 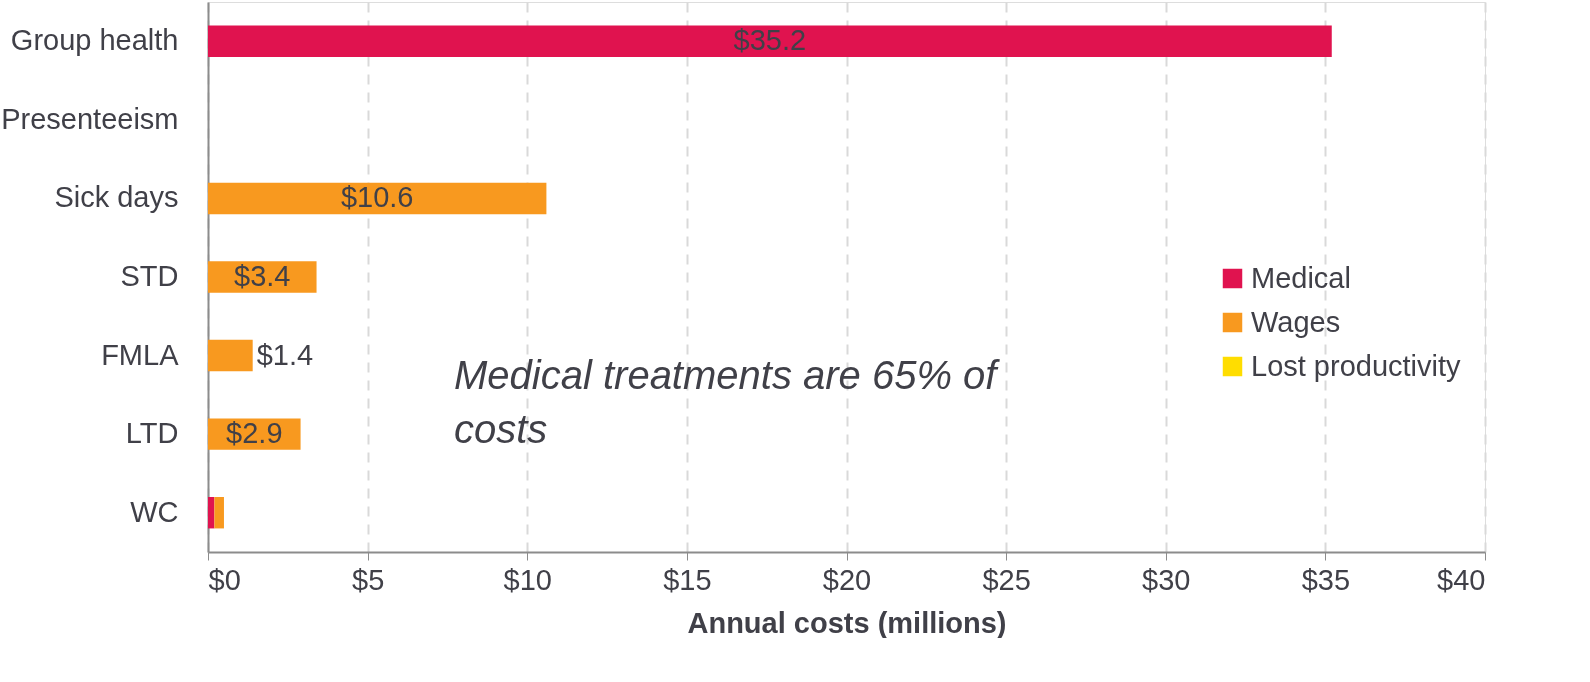 What do you see at coordinates (224, 579) in the screenshot?
I see `x-tick-label: $0` at bounding box center [224, 579].